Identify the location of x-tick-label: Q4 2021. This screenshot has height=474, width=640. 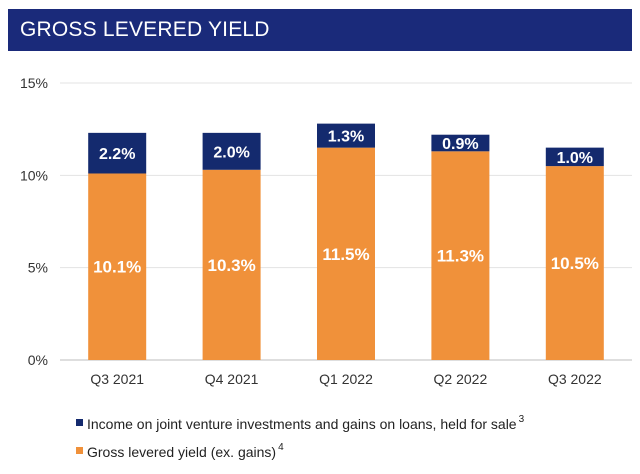
(232, 379).